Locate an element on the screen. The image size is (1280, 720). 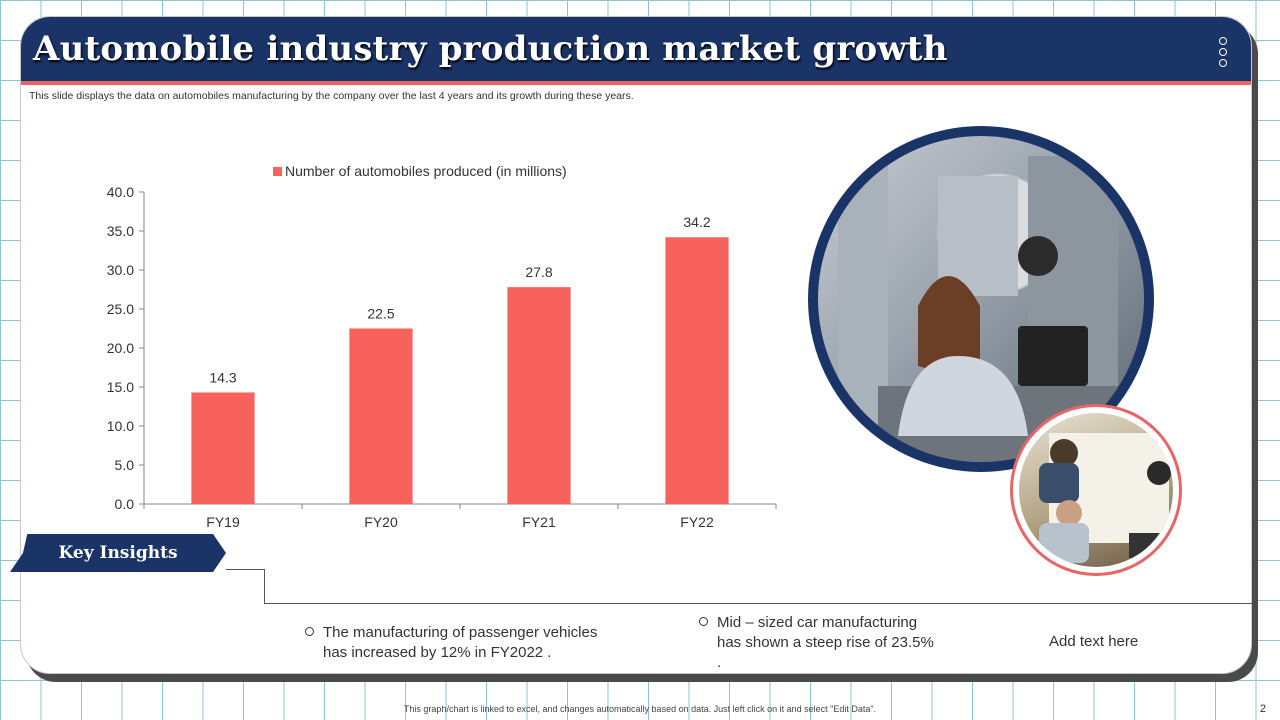
bar-fy22 is located at coordinates (697, 370).